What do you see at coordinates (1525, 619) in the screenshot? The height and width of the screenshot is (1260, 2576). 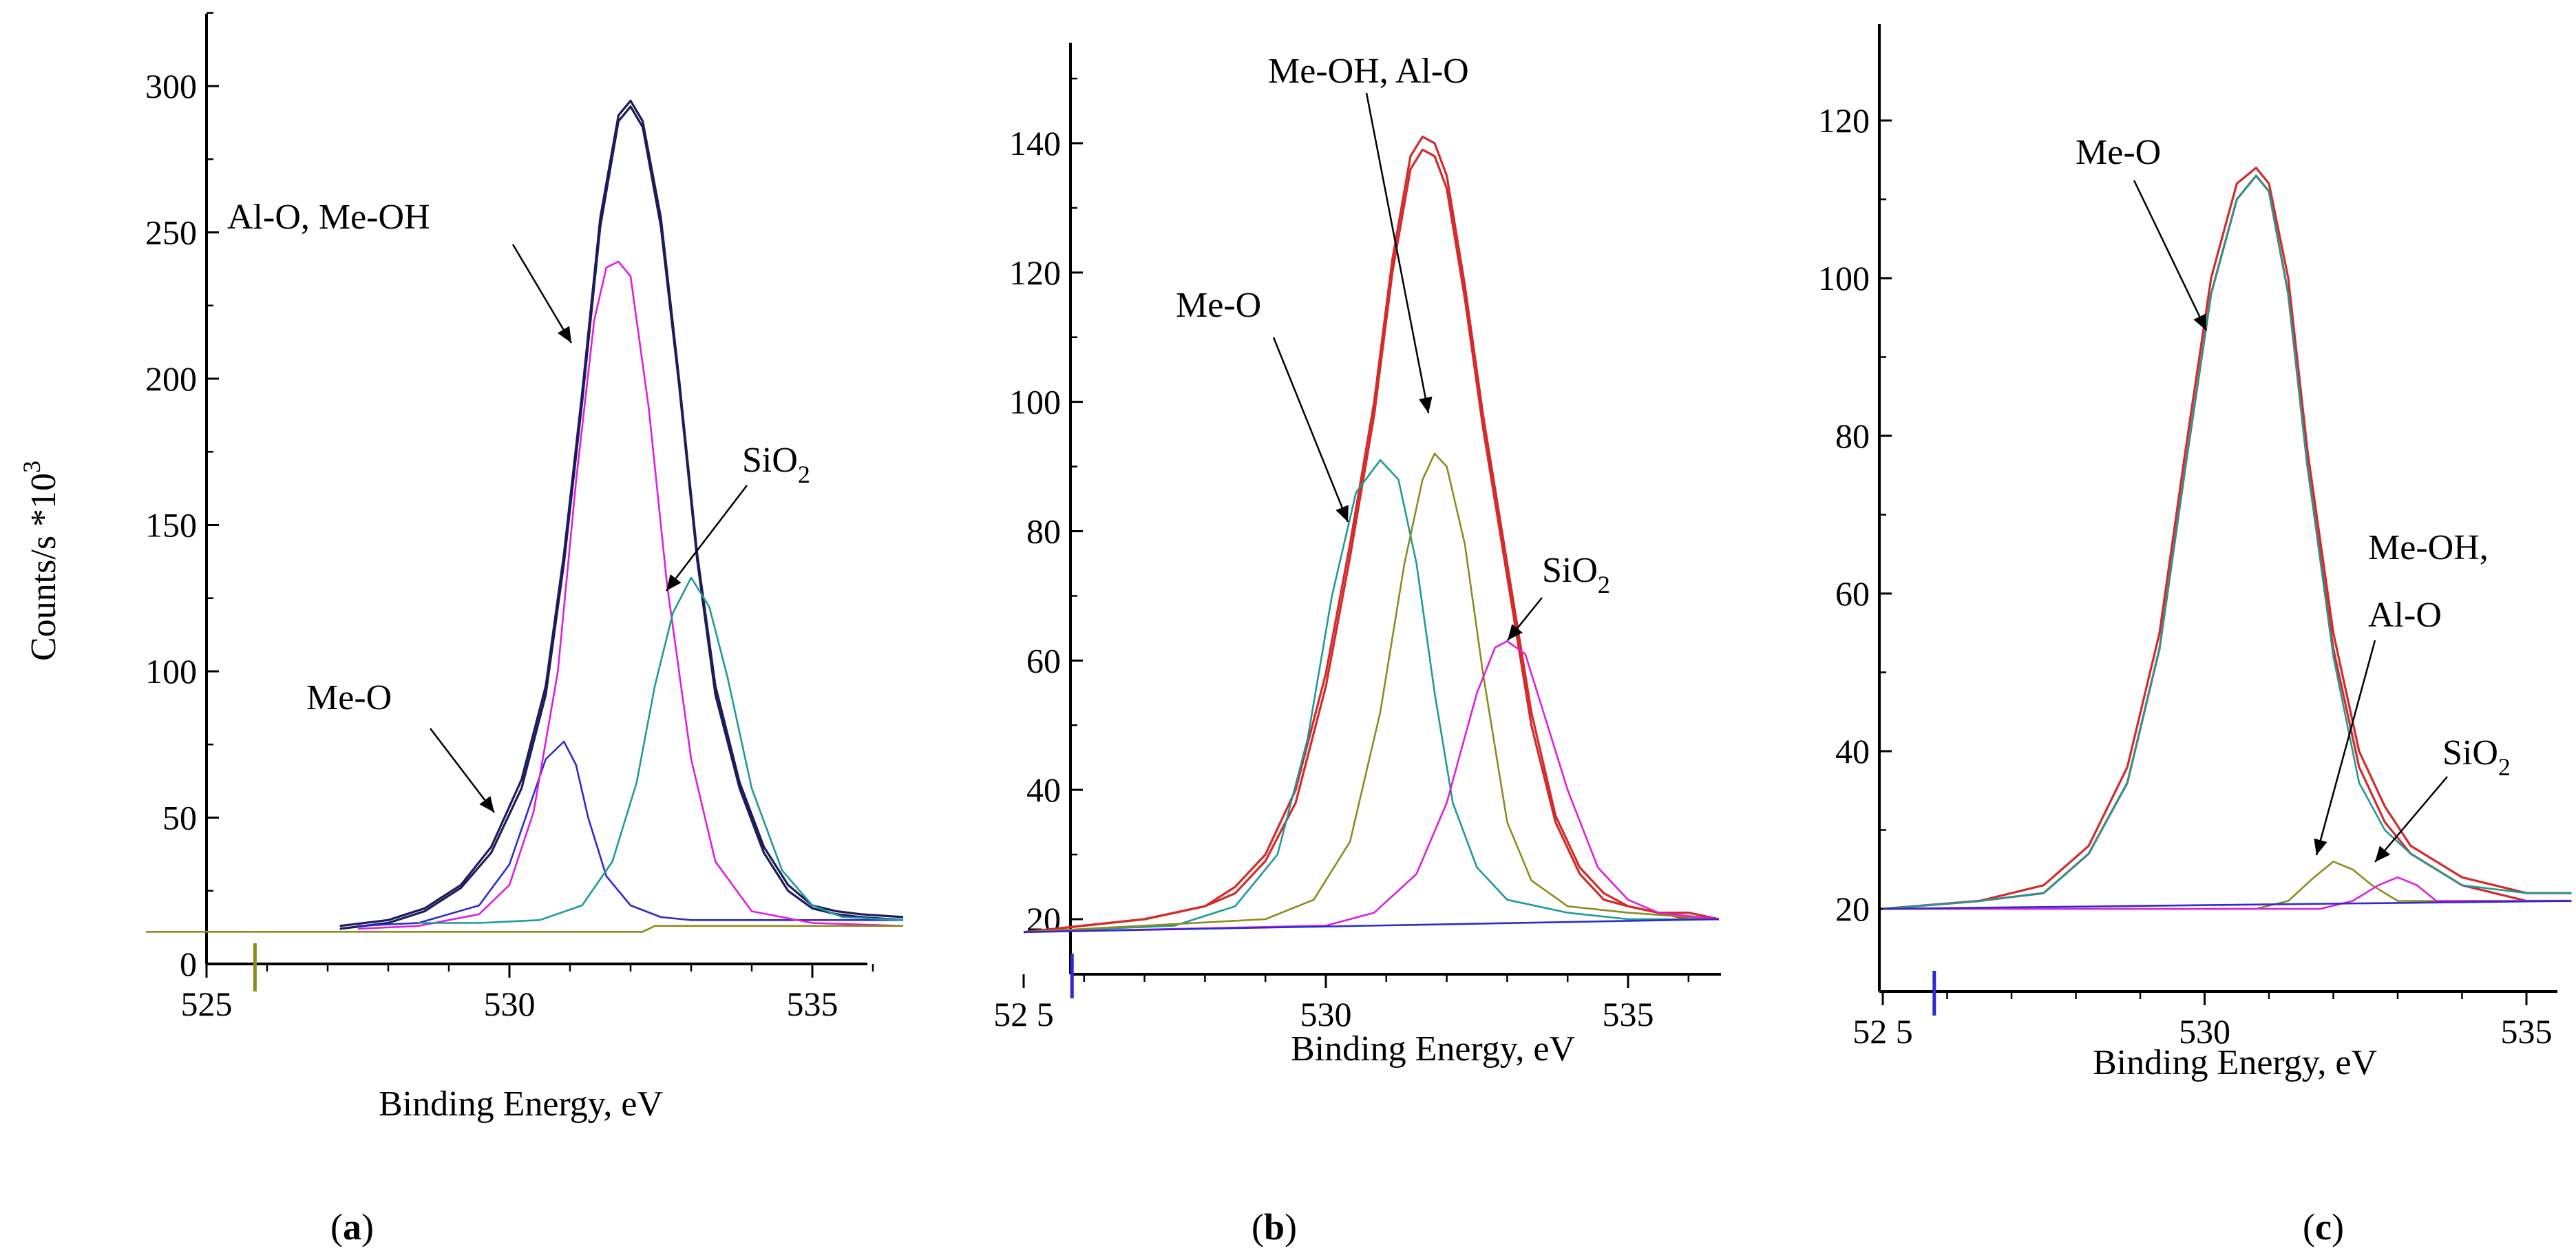 I see `annotation-arrow-sio2-b` at bounding box center [1525, 619].